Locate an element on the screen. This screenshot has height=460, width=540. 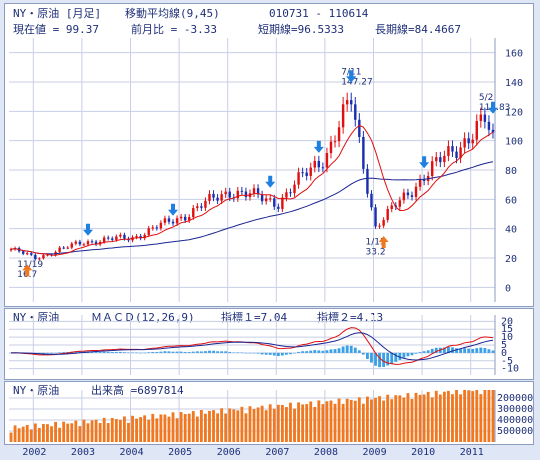
year-tick-label: 2011 is located at coordinates (472, 452).